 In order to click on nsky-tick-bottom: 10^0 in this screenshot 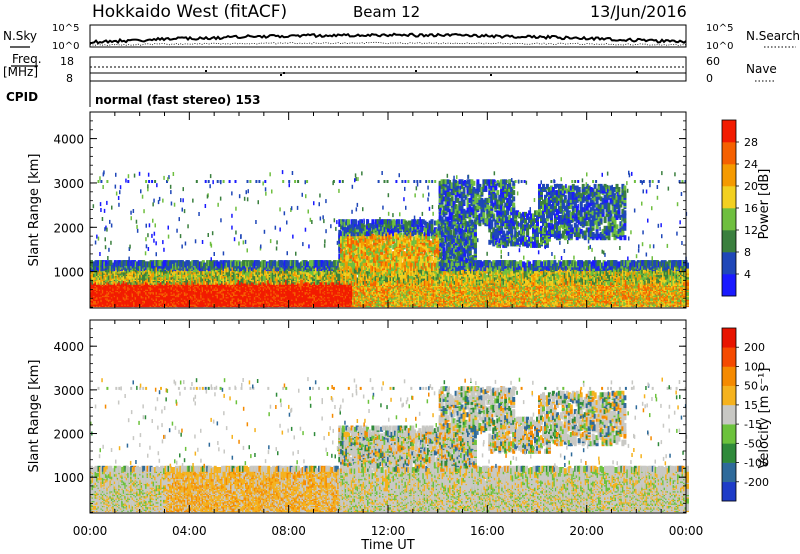, I will do `click(65, 46)`.